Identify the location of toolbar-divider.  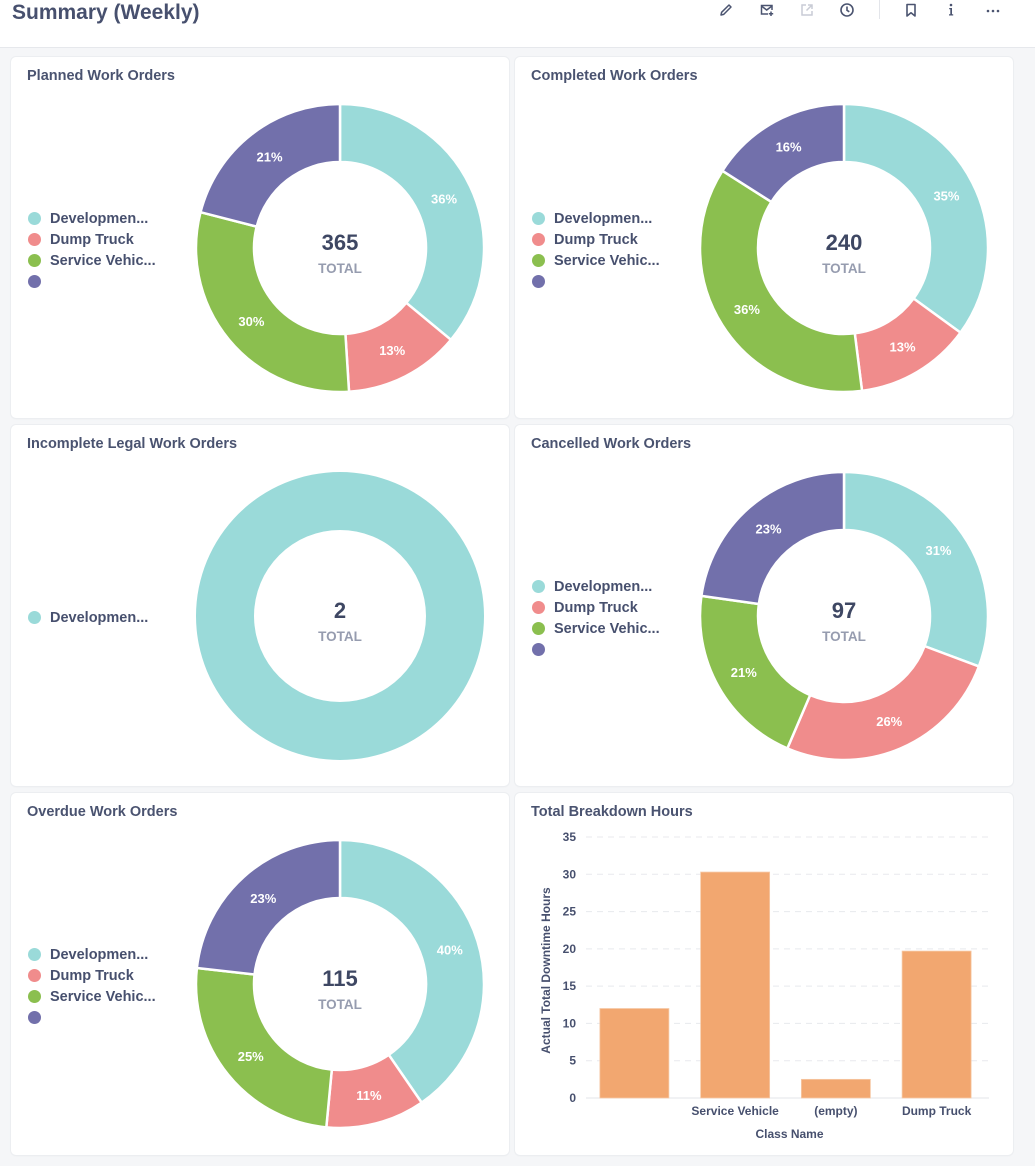
(879, 9).